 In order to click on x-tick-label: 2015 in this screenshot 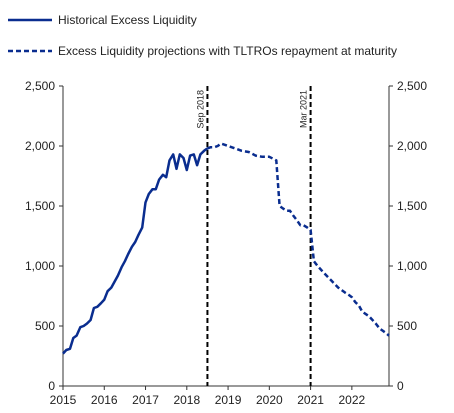, I will do `click(63, 400)`.